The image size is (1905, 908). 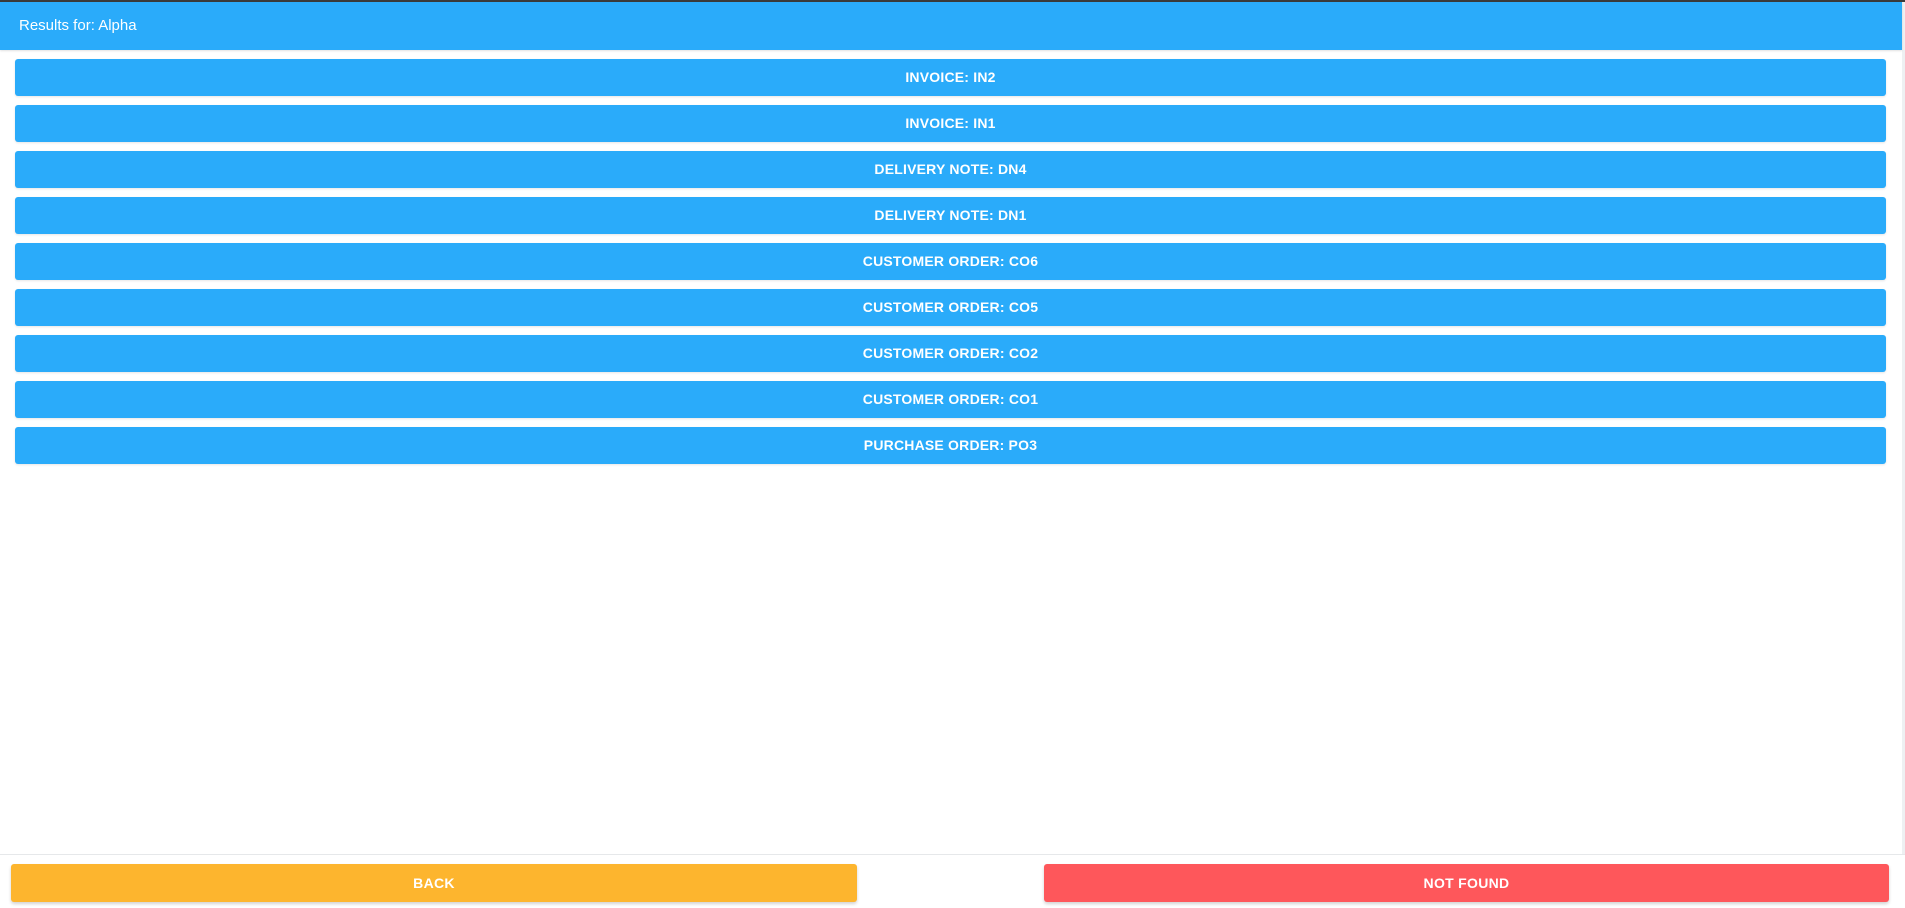 I want to click on result-button-invoice-in1: INVOICE: IN1, so click(x=950, y=123).